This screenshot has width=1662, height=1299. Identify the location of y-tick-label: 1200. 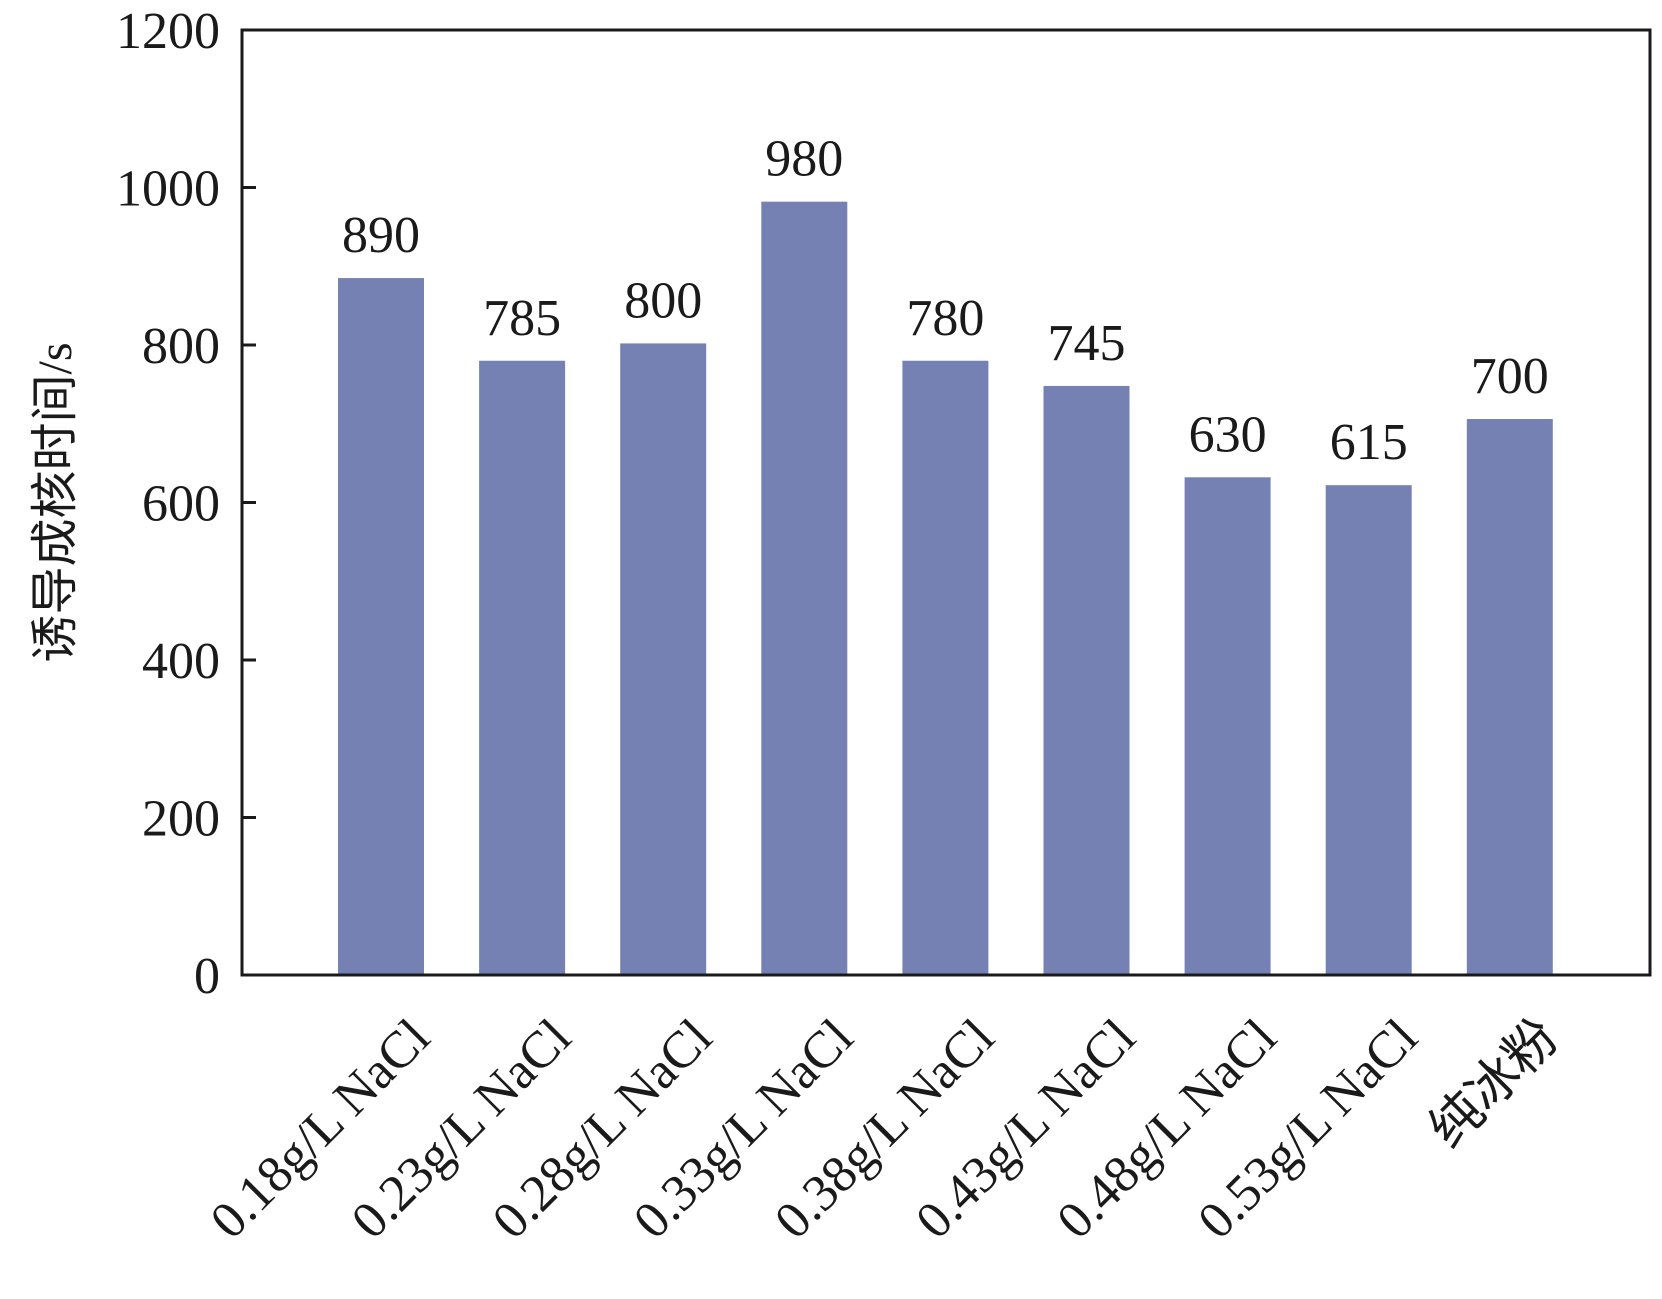
(168, 31).